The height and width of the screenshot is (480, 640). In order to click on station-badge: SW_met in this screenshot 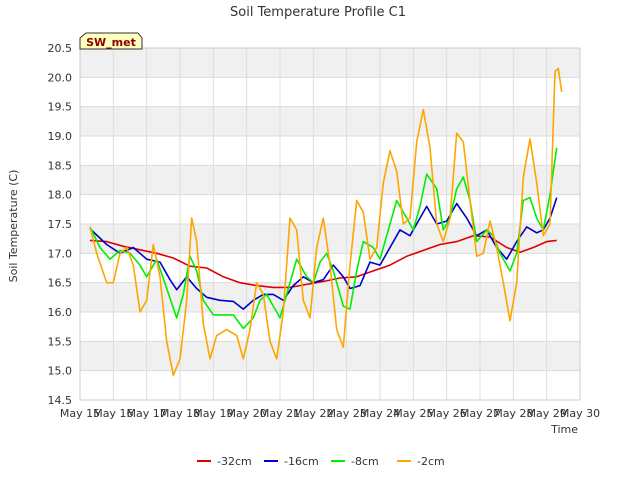, I will do `click(111, 41)`.